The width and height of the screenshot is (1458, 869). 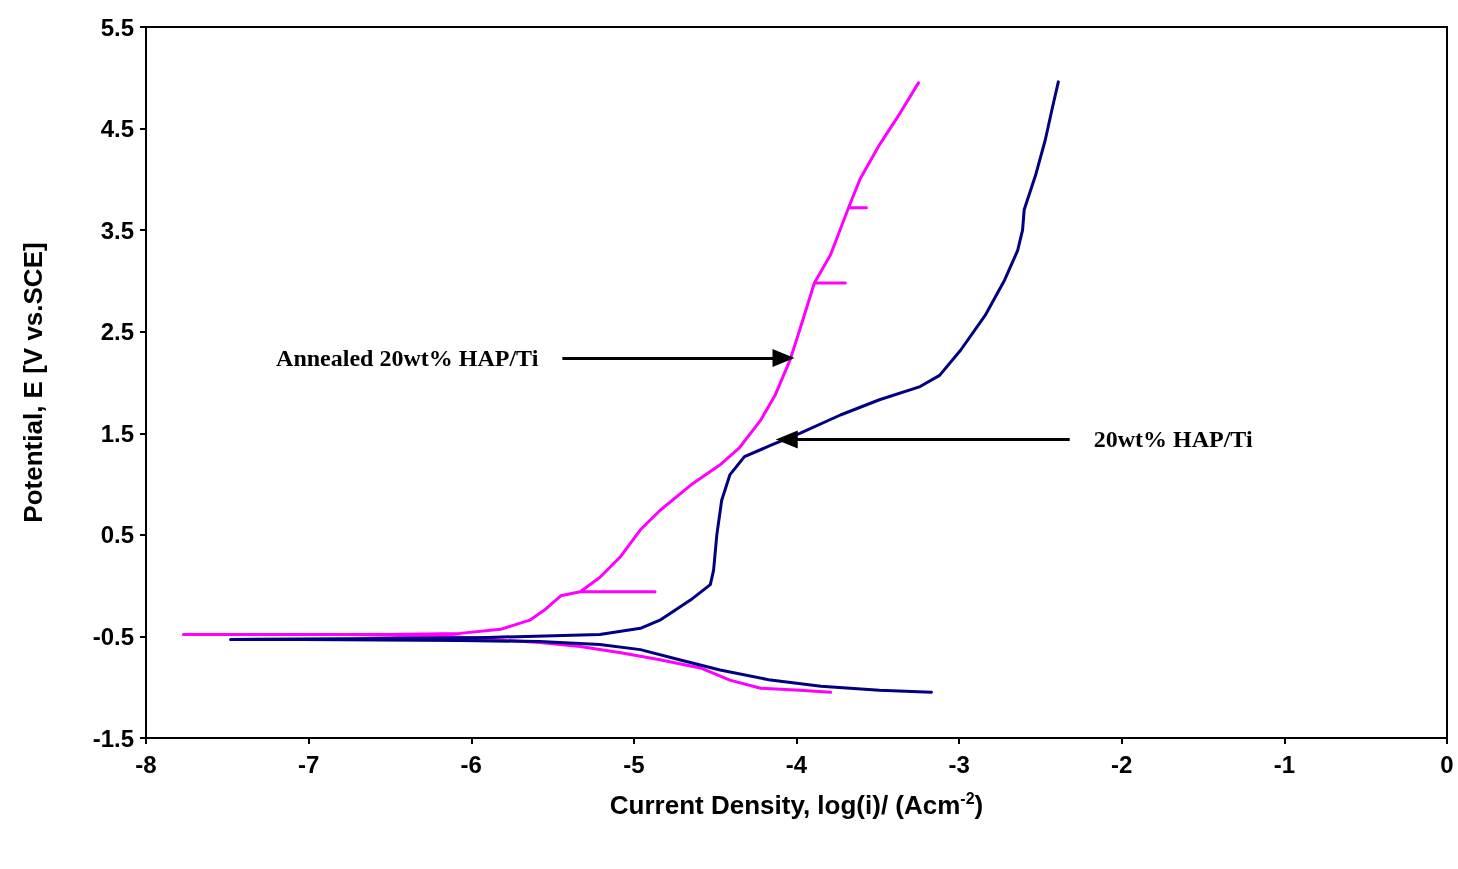 What do you see at coordinates (959, 764) in the screenshot?
I see `x-tick-label: -3` at bounding box center [959, 764].